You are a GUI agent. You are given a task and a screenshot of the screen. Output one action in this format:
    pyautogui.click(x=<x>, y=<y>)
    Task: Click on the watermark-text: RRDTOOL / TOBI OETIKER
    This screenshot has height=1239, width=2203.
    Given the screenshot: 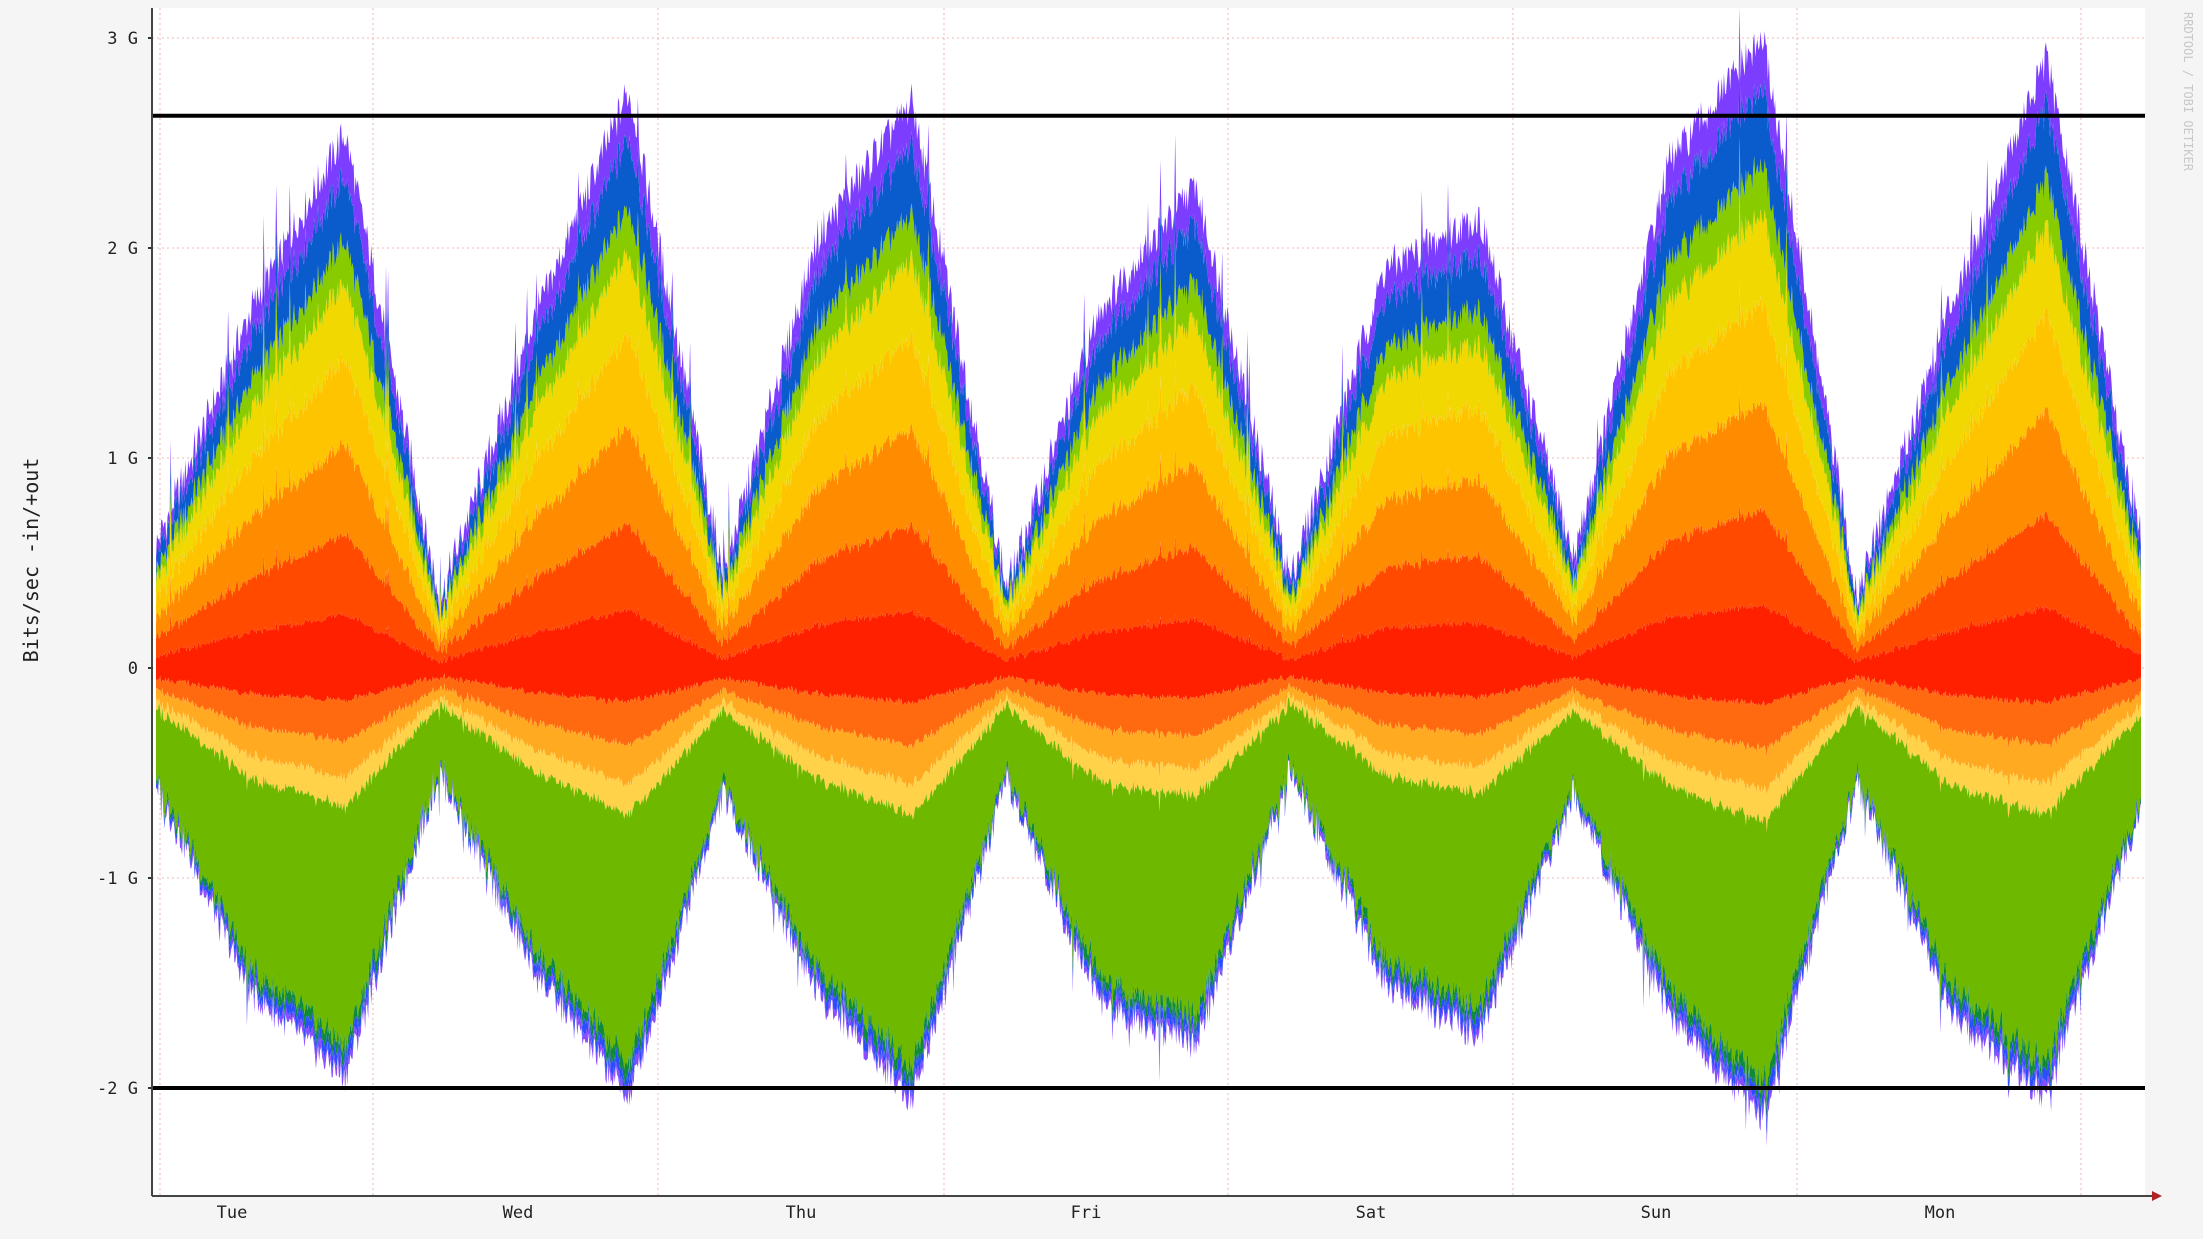 What is the action you would take?
    pyautogui.click(x=2188, y=92)
    